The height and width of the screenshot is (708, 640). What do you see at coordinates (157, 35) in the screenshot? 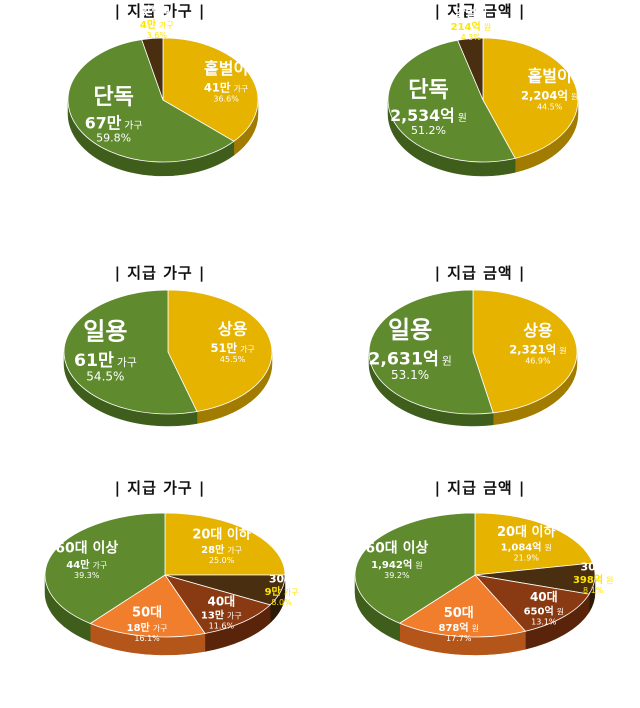
I see `slice-percent-label: 3.6%` at bounding box center [157, 35].